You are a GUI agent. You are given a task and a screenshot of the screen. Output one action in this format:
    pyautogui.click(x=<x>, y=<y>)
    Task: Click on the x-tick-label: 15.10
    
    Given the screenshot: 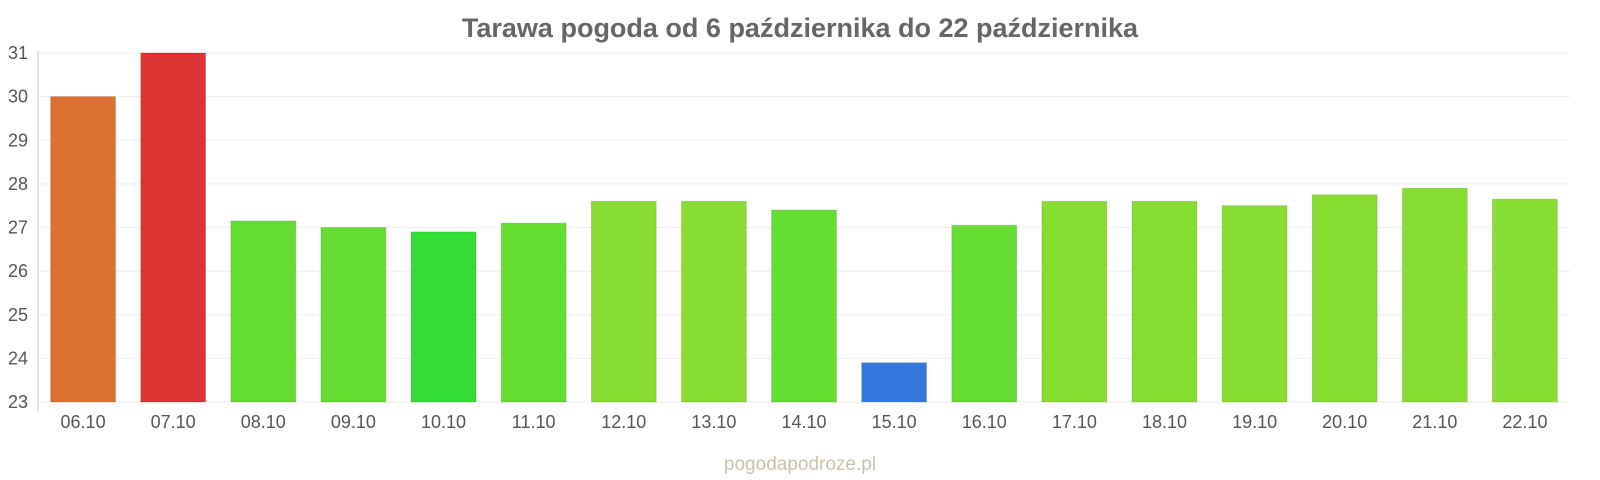 What is the action you would take?
    pyautogui.click(x=894, y=422)
    